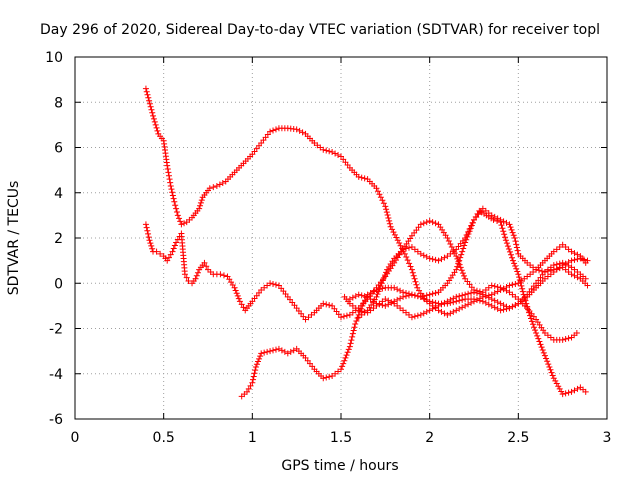 This screenshot has width=640, height=484. Describe the element at coordinates (518, 438) in the screenshot. I see `x-tick-label: 2.5` at that location.